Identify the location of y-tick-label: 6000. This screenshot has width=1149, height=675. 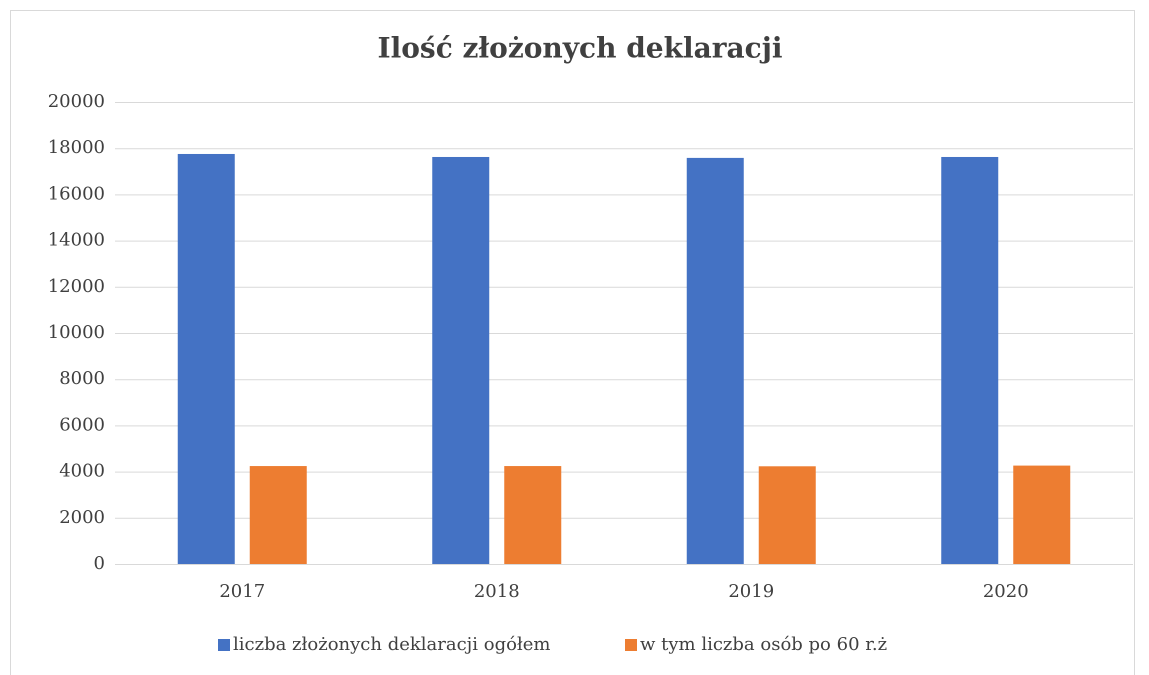
(82, 424).